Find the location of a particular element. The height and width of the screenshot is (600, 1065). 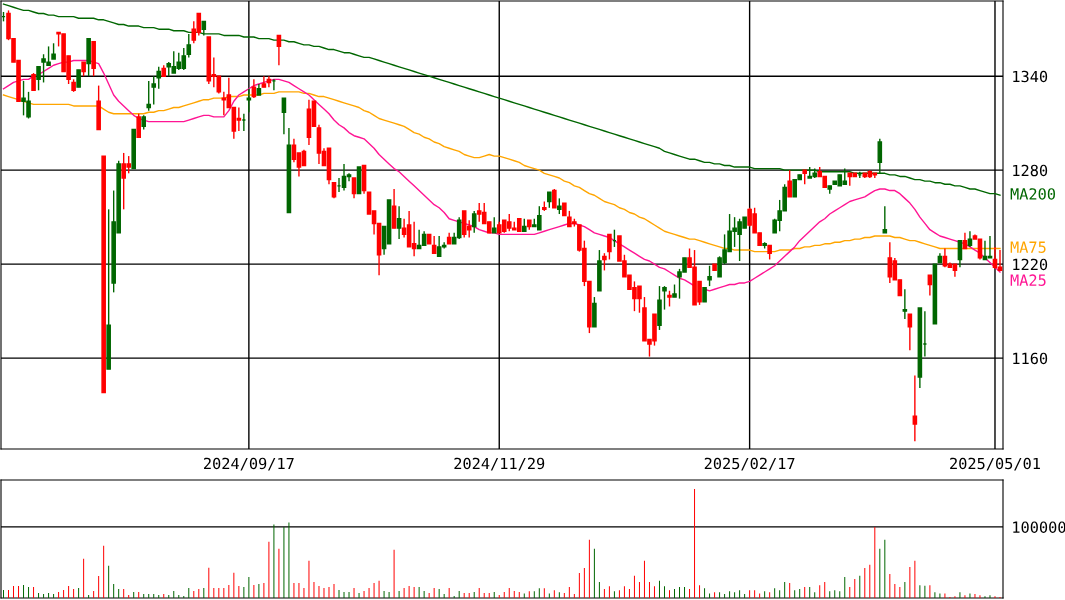

series-label: MA75 is located at coordinates (1028, 247).